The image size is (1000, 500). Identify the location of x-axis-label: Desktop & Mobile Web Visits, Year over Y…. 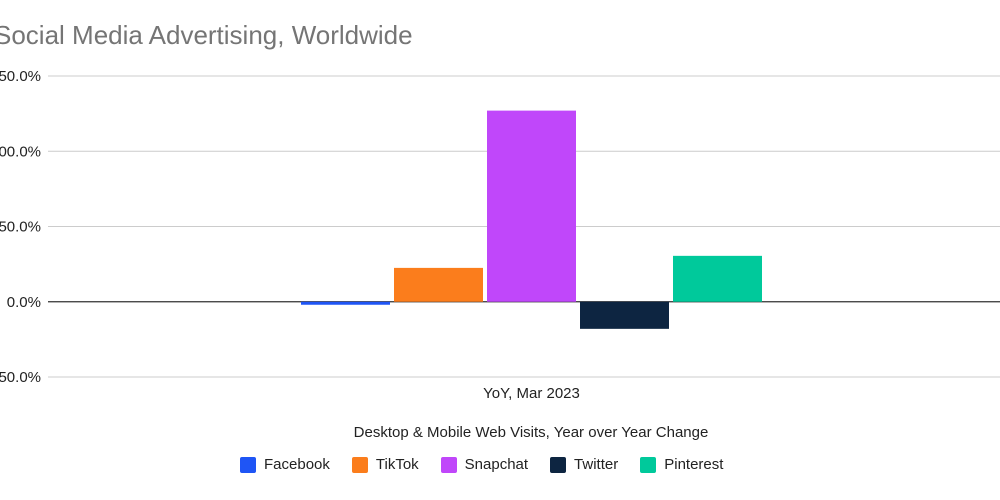
(531, 432).